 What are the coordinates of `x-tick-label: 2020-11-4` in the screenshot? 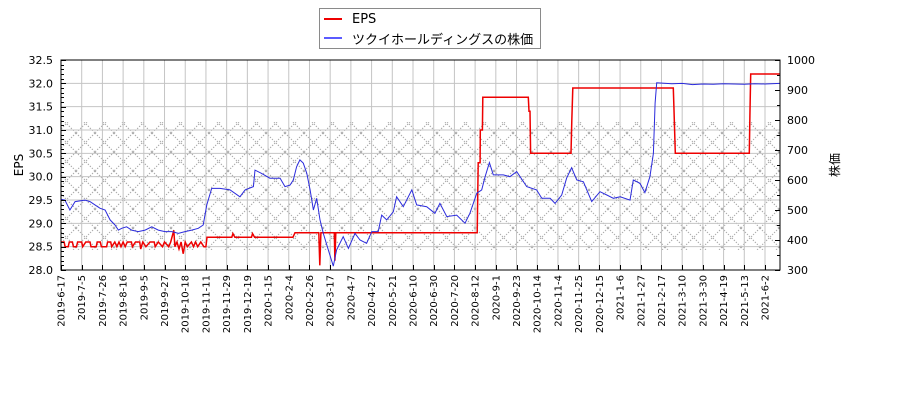 It's located at (558, 301).